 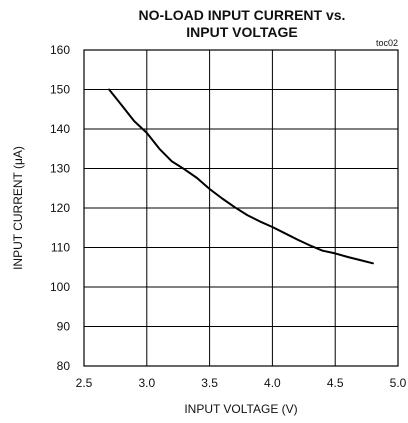 I want to click on chart-title-line-2: INPUT VOLTAGE, so click(x=241, y=32).